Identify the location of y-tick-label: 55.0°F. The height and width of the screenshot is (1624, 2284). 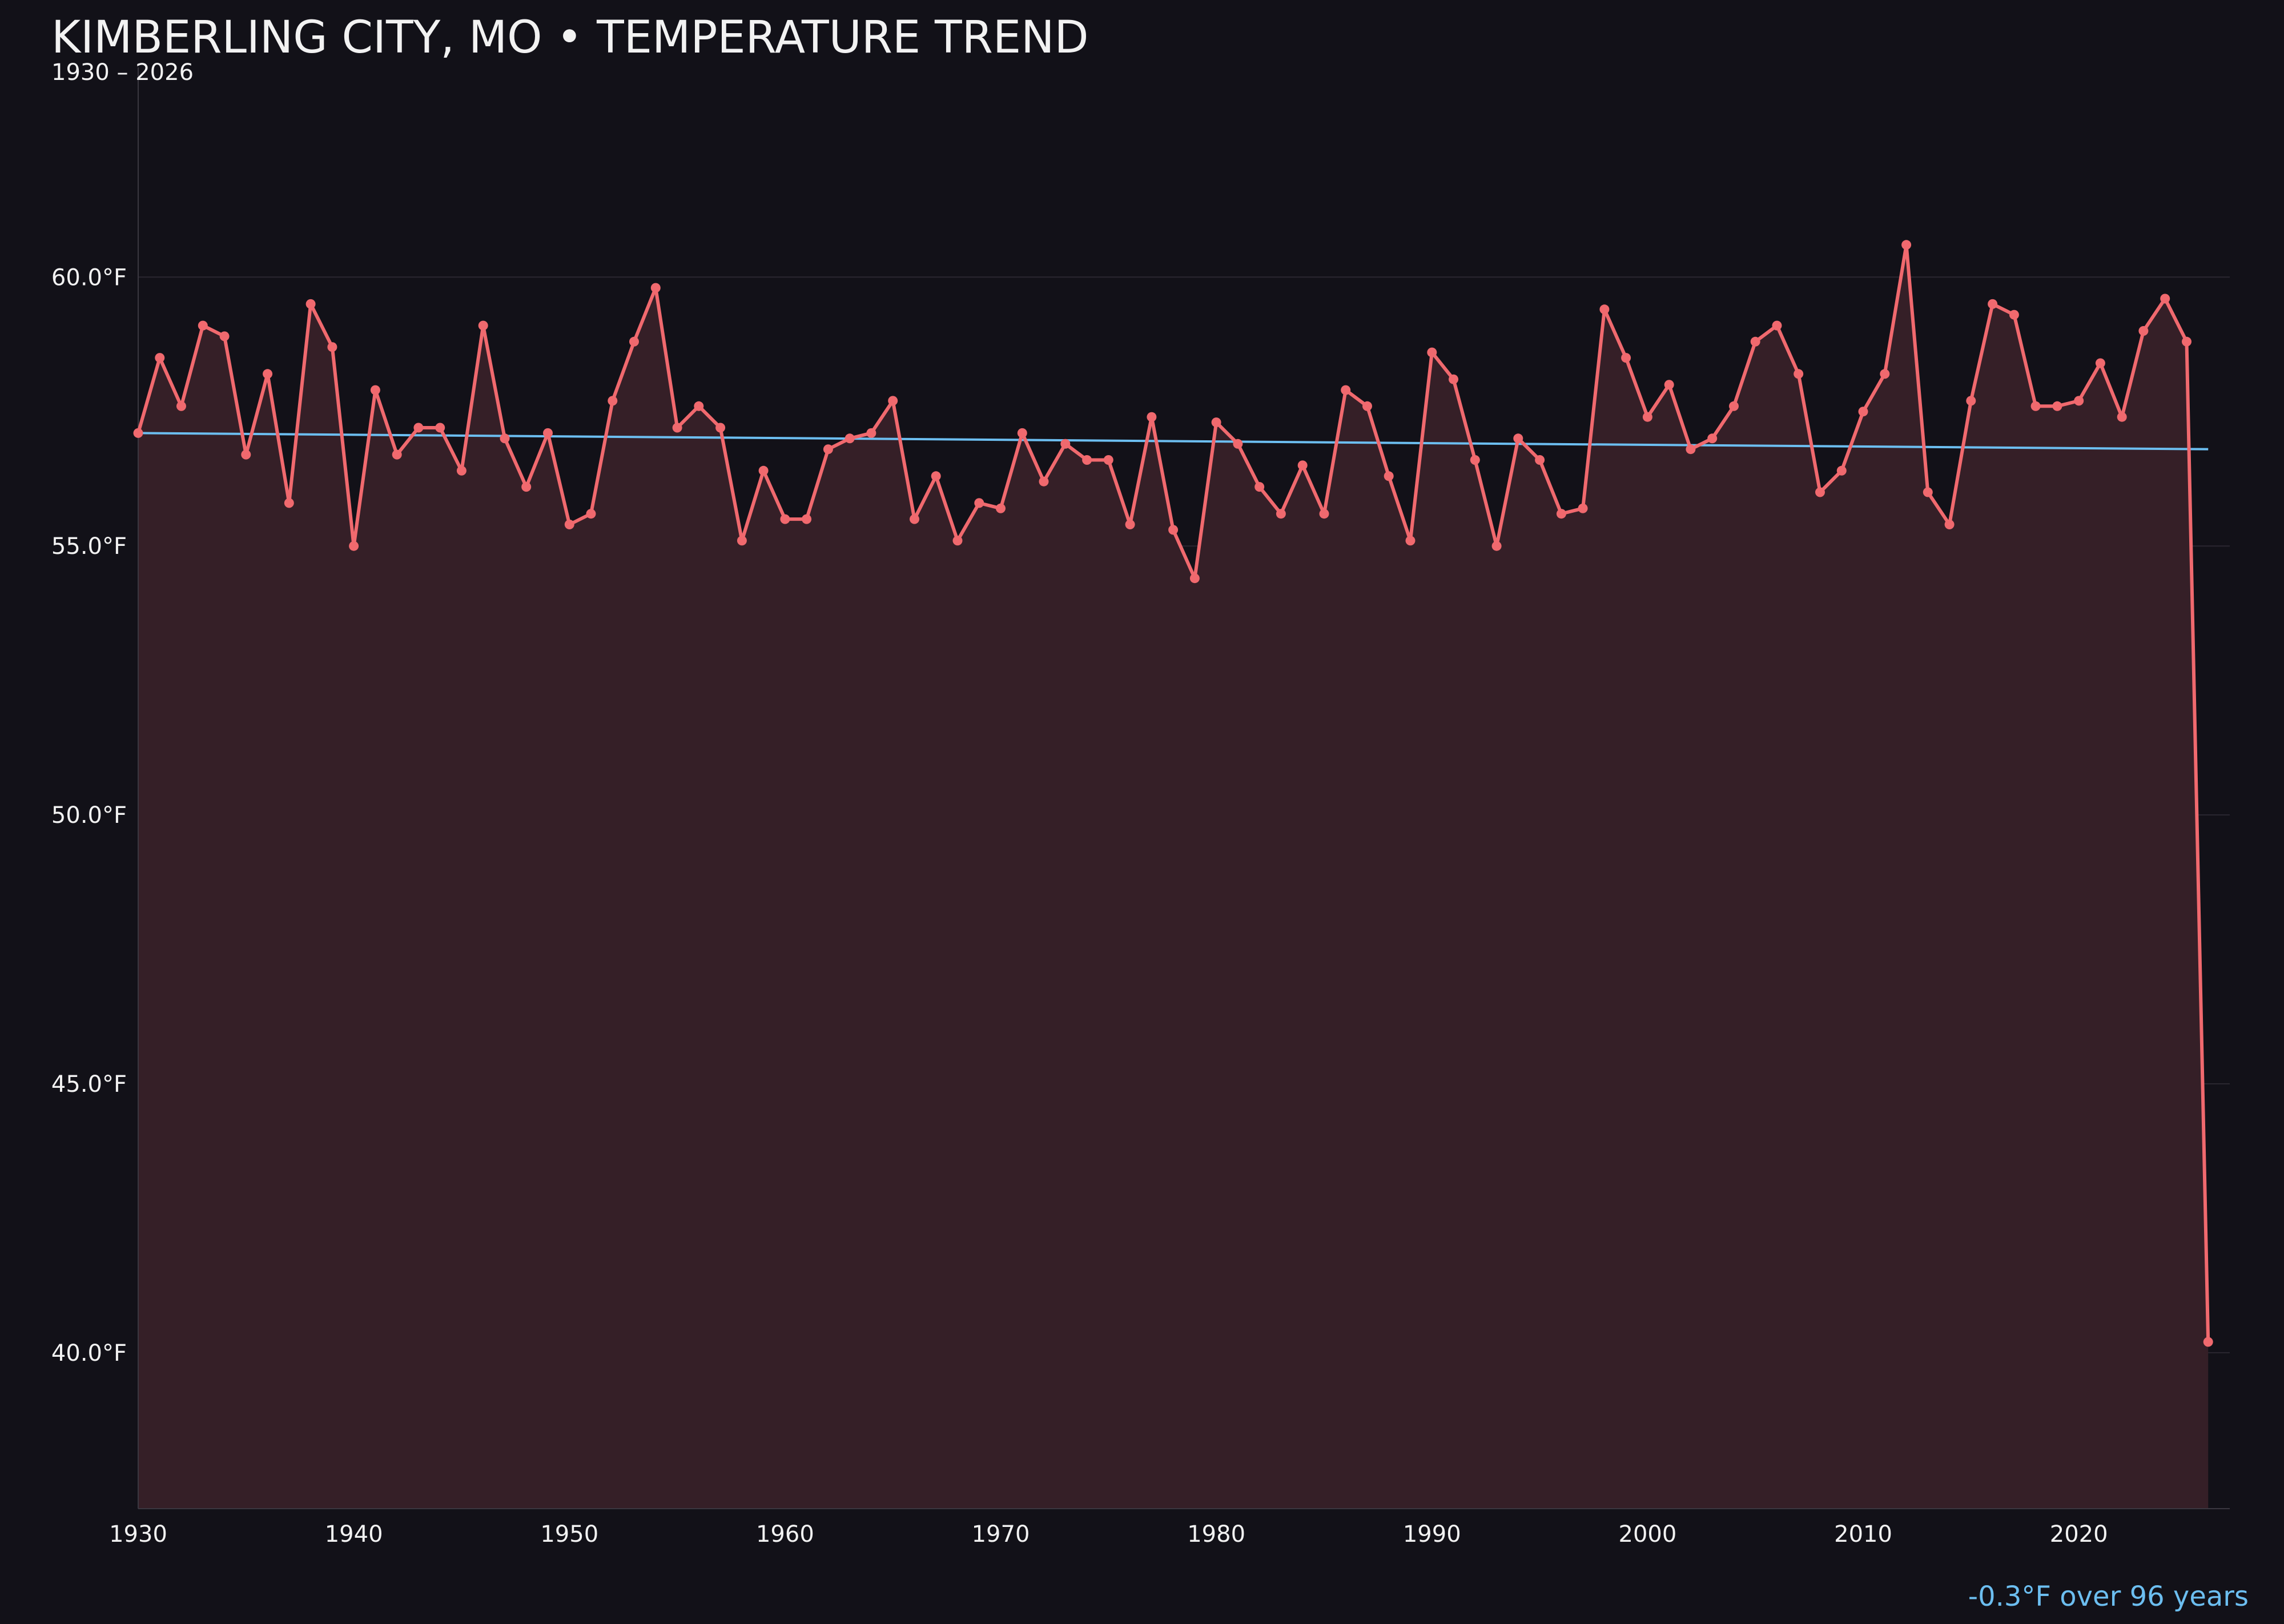
(89, 546).